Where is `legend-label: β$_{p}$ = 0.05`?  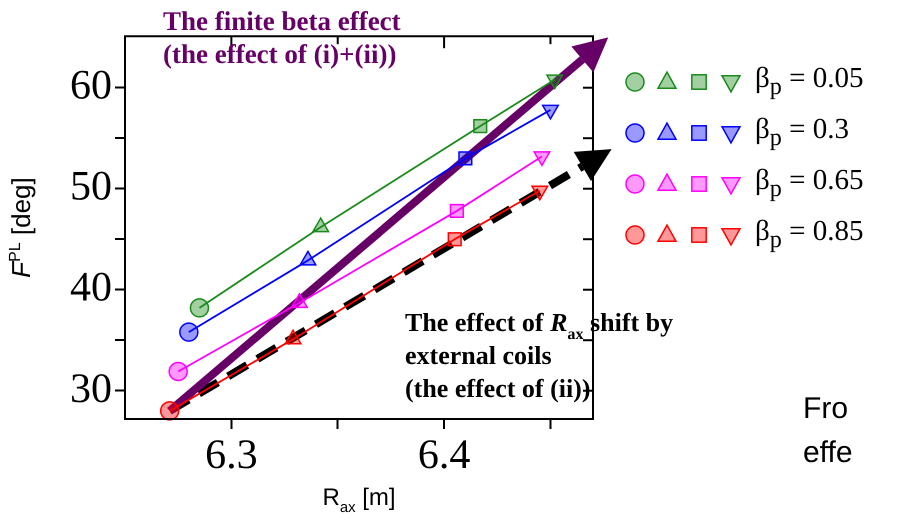
legend-label: β$_{p}$ = 0.05 is located at coordinates (809, 81).